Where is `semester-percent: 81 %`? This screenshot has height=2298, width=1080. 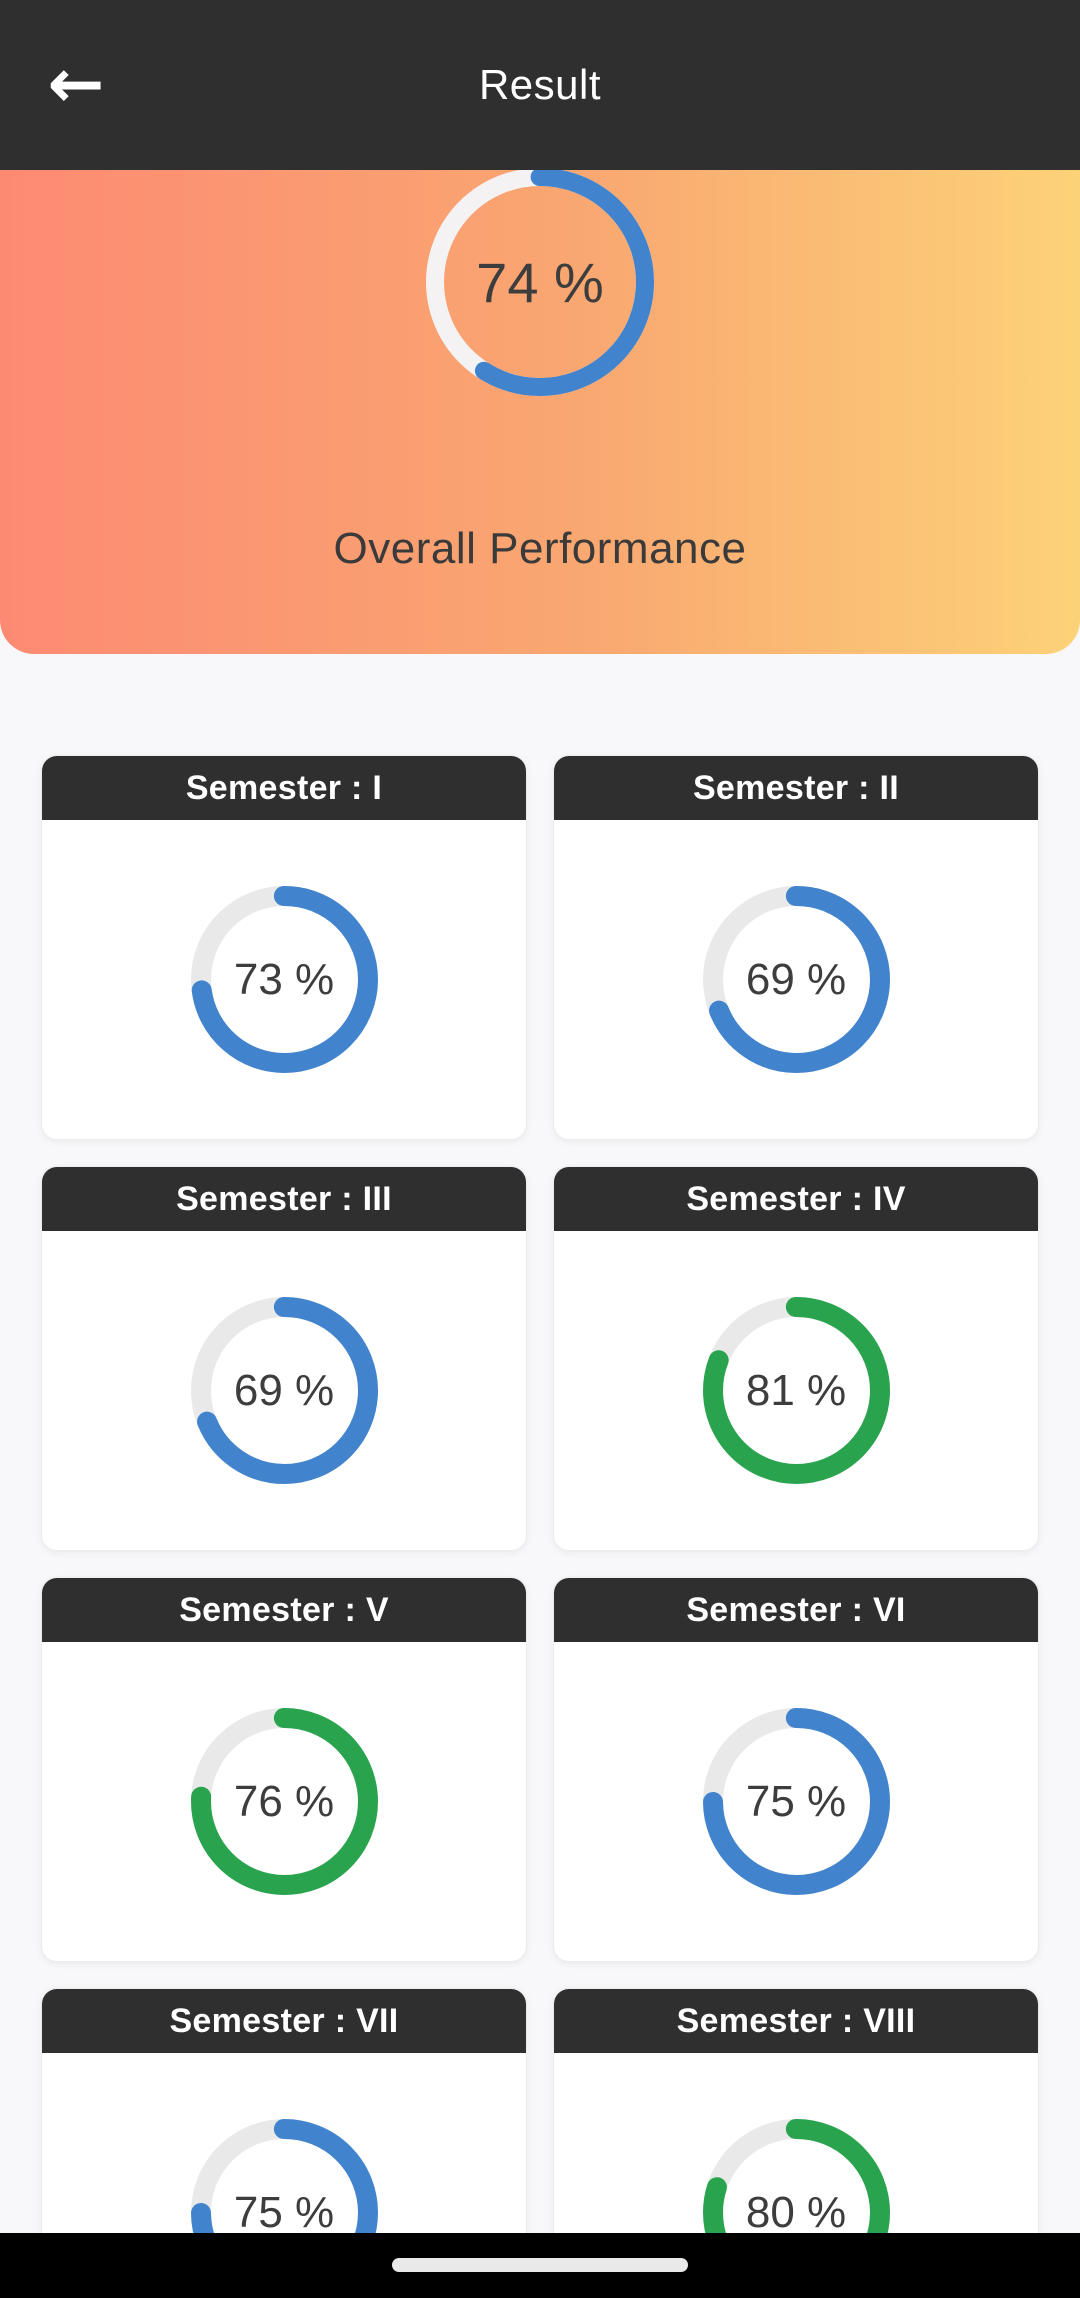 semester-percent: 81 % is located at coordinates (796, 1390).